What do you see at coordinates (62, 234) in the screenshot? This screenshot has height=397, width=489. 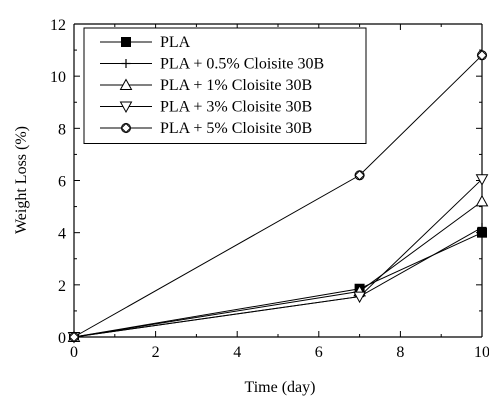 I see `y-tick-label: 4` at bounding box center [62, 234].